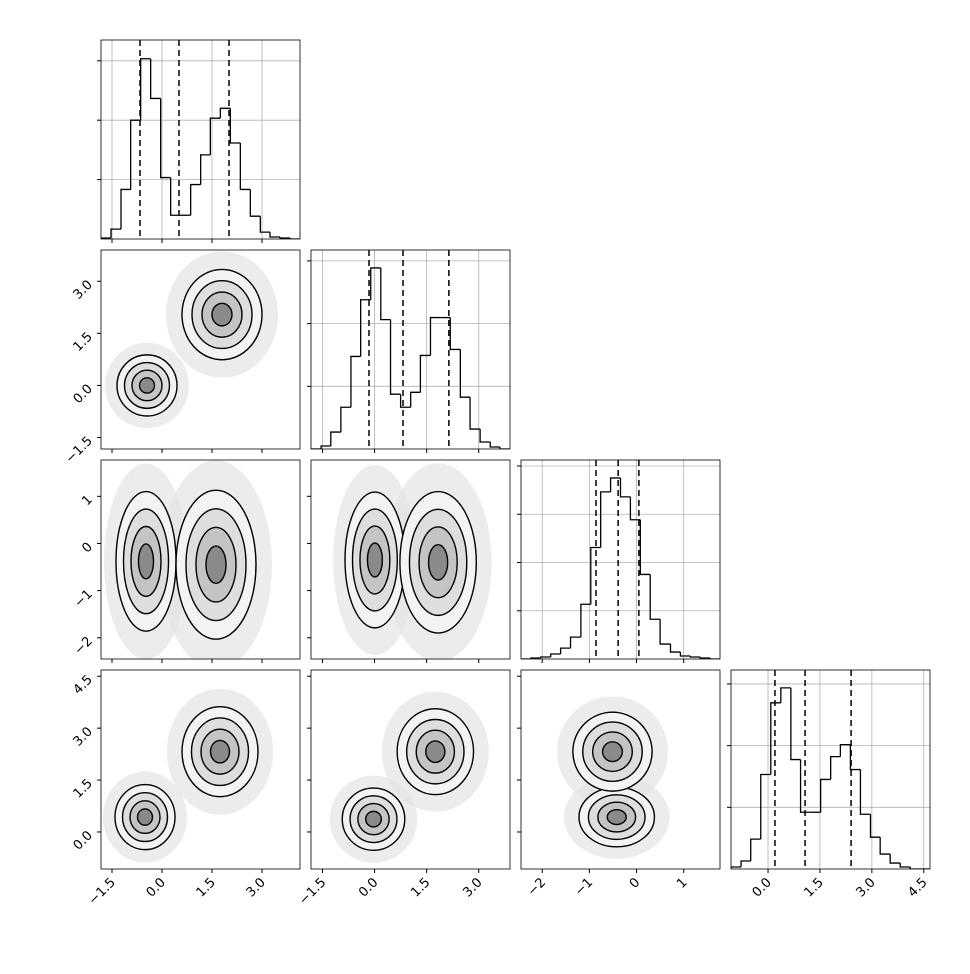 The height and width of the screenshot is (974, 970). I want to click on density-panel, so click(409, 561).